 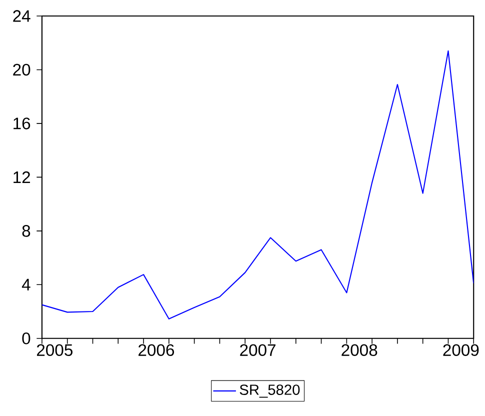 What do you see at coordinates (21, 16) in the screenshot?
I see `y-tick-label: 24` at bounding box center [21, 16].